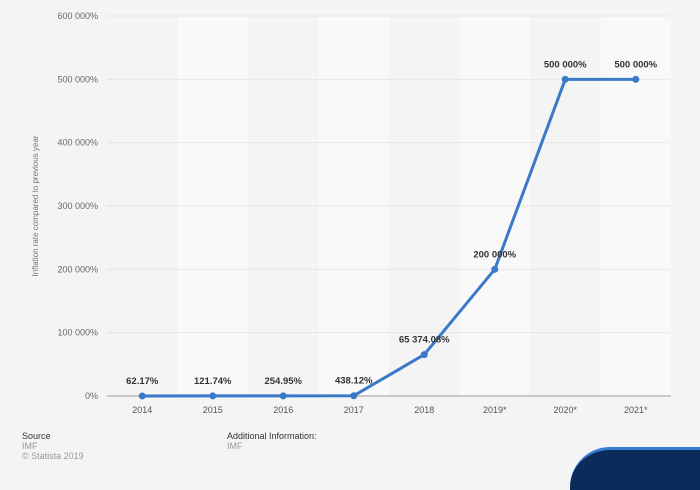 This screenshot has width=700, height=490. What do you see at coordinates (77, 333) in the screenshot?
I see `y-tick-label: 100 000%` at bounding box center [77, 333].